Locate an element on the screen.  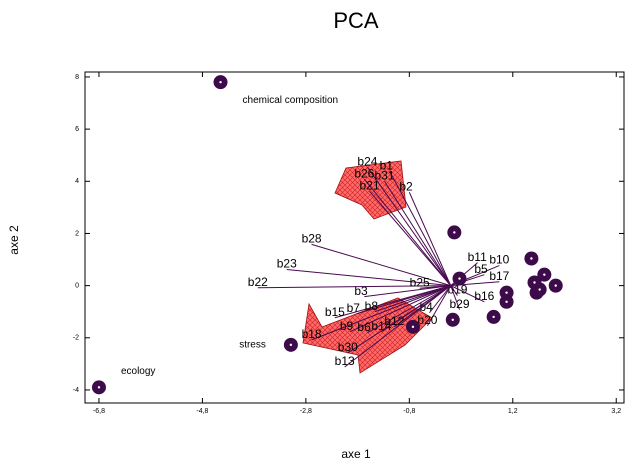
y-tick-label: -4 is located at coordinates (76, 390).